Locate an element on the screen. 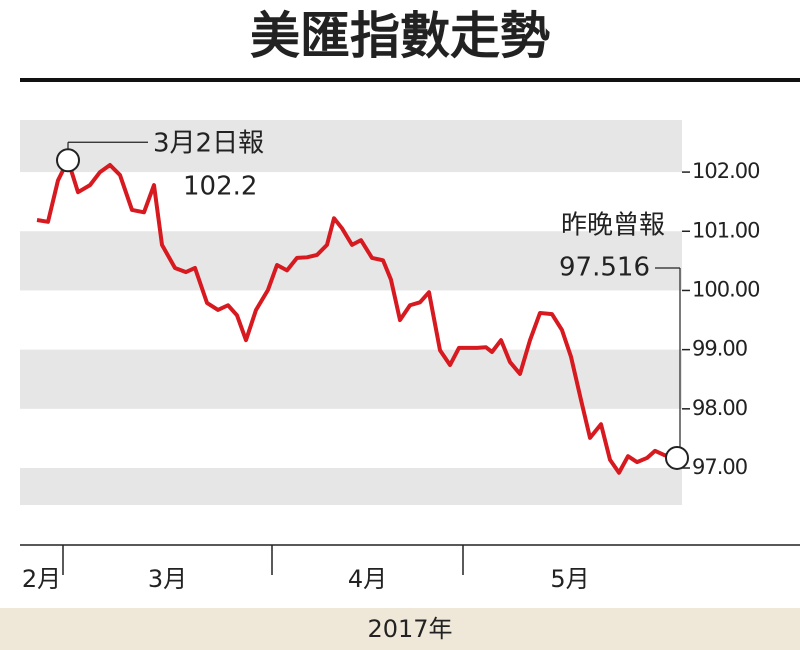  x-axis-label: 2017年 is located at coordinates (409, 629).